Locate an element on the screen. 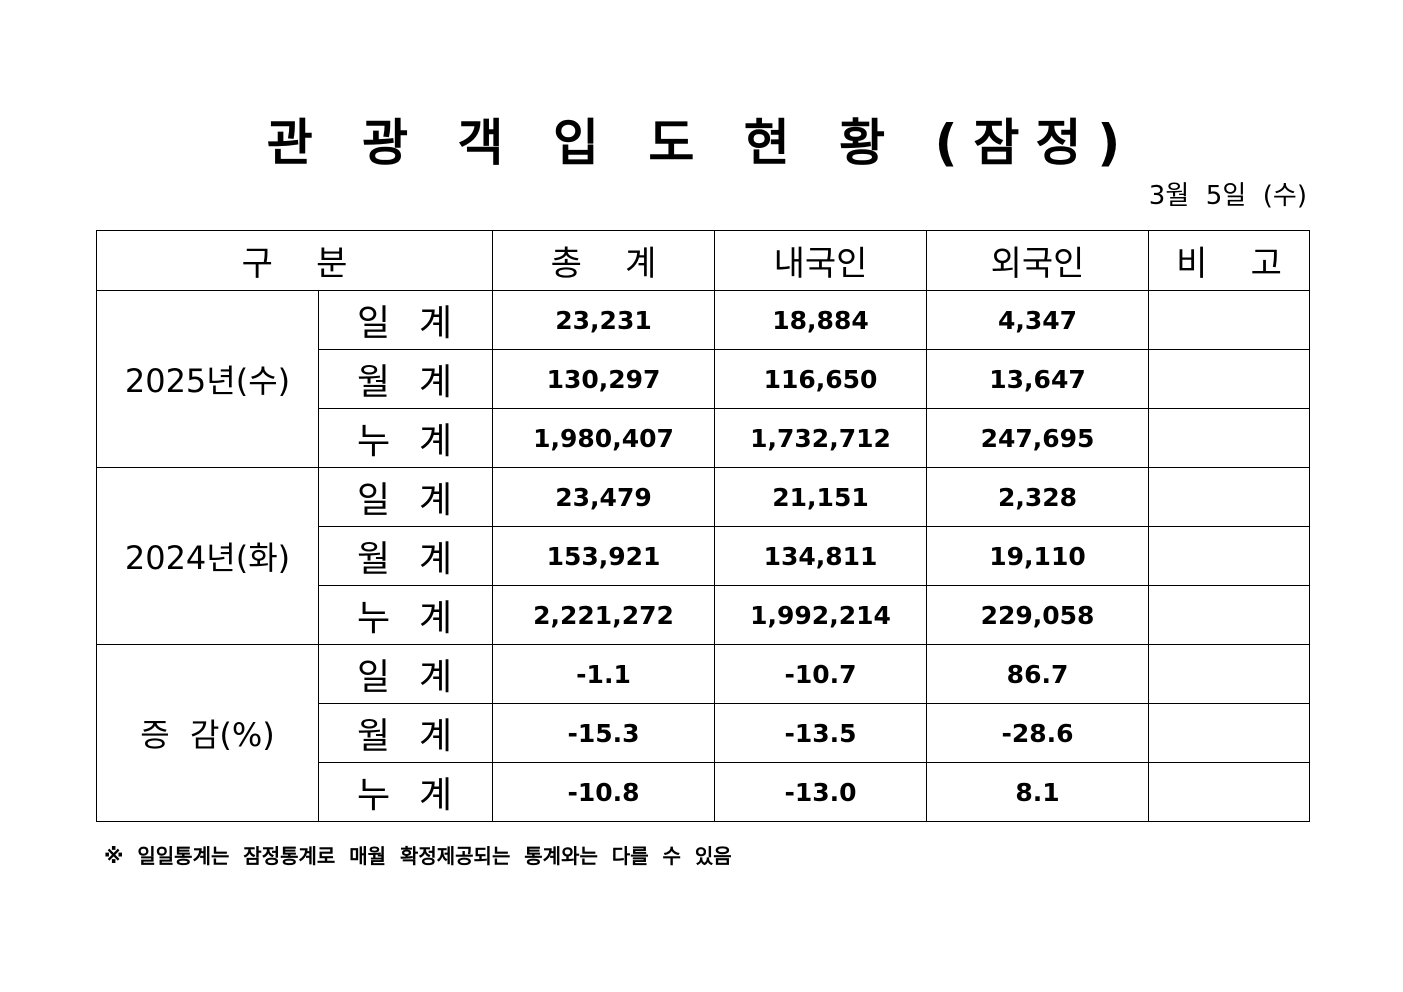 This screenshot has width=1403, height=992. header-remarks: 비 고 is located at coordinates (1229, 260).